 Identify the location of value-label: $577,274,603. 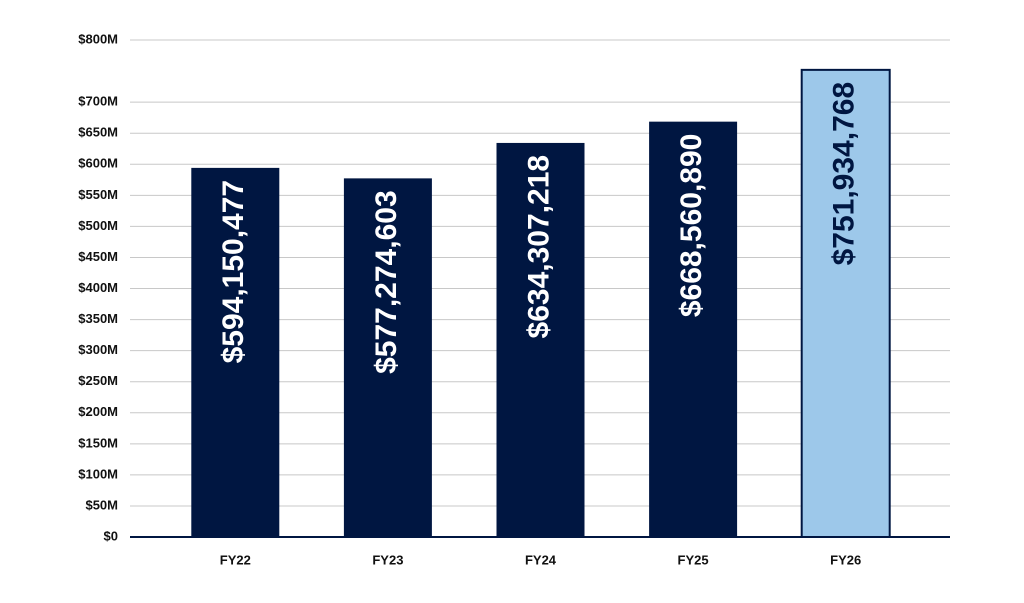
(386, 282).